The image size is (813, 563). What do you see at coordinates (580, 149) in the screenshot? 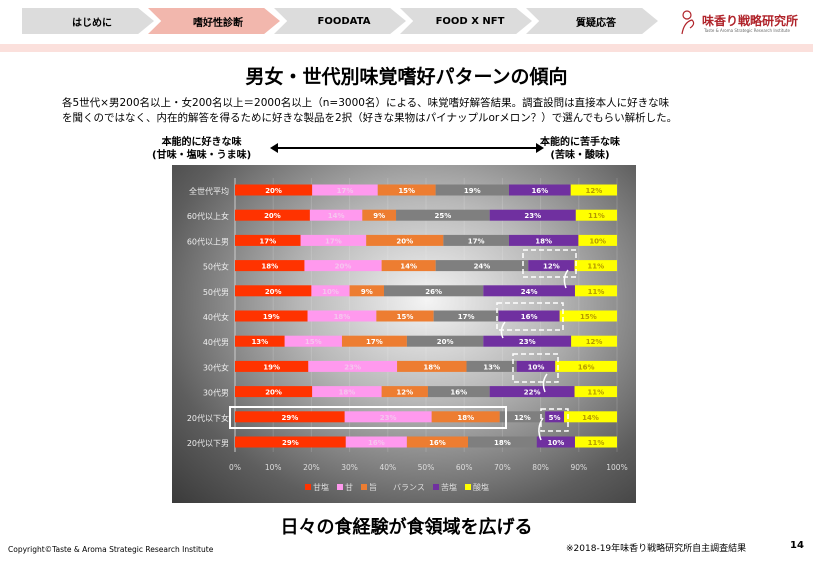
I see `right-axis-label: 本能的に苦手な味 (苦味・酸味)` at bounding box center [580, 149].